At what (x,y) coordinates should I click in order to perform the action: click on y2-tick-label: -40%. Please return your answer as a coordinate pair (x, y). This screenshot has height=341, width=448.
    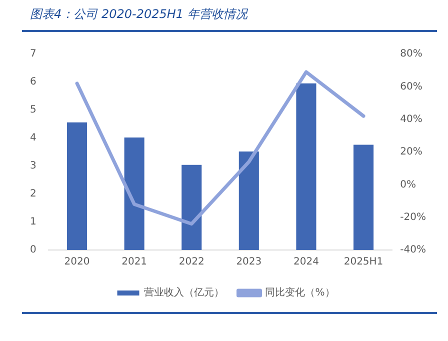
    Looking at the image, I should click on (413, 250).